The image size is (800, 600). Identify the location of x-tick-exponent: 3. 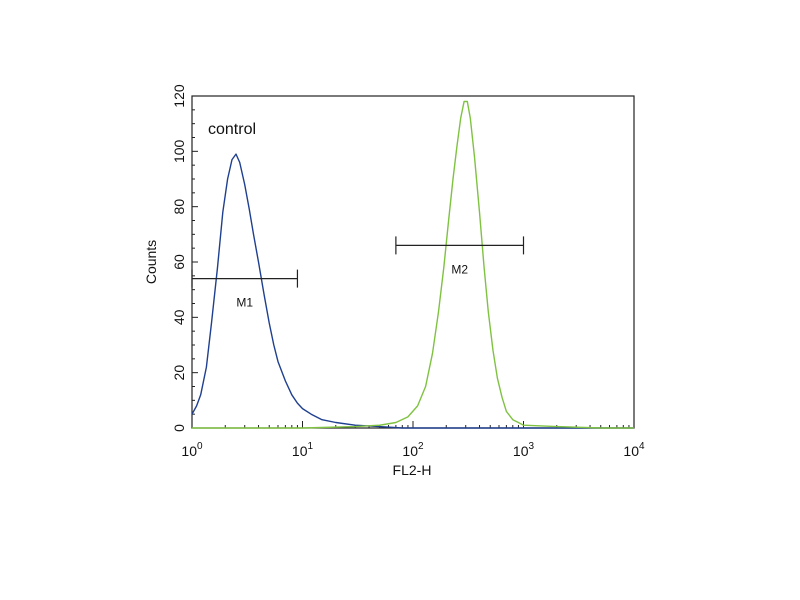
(532, 446).